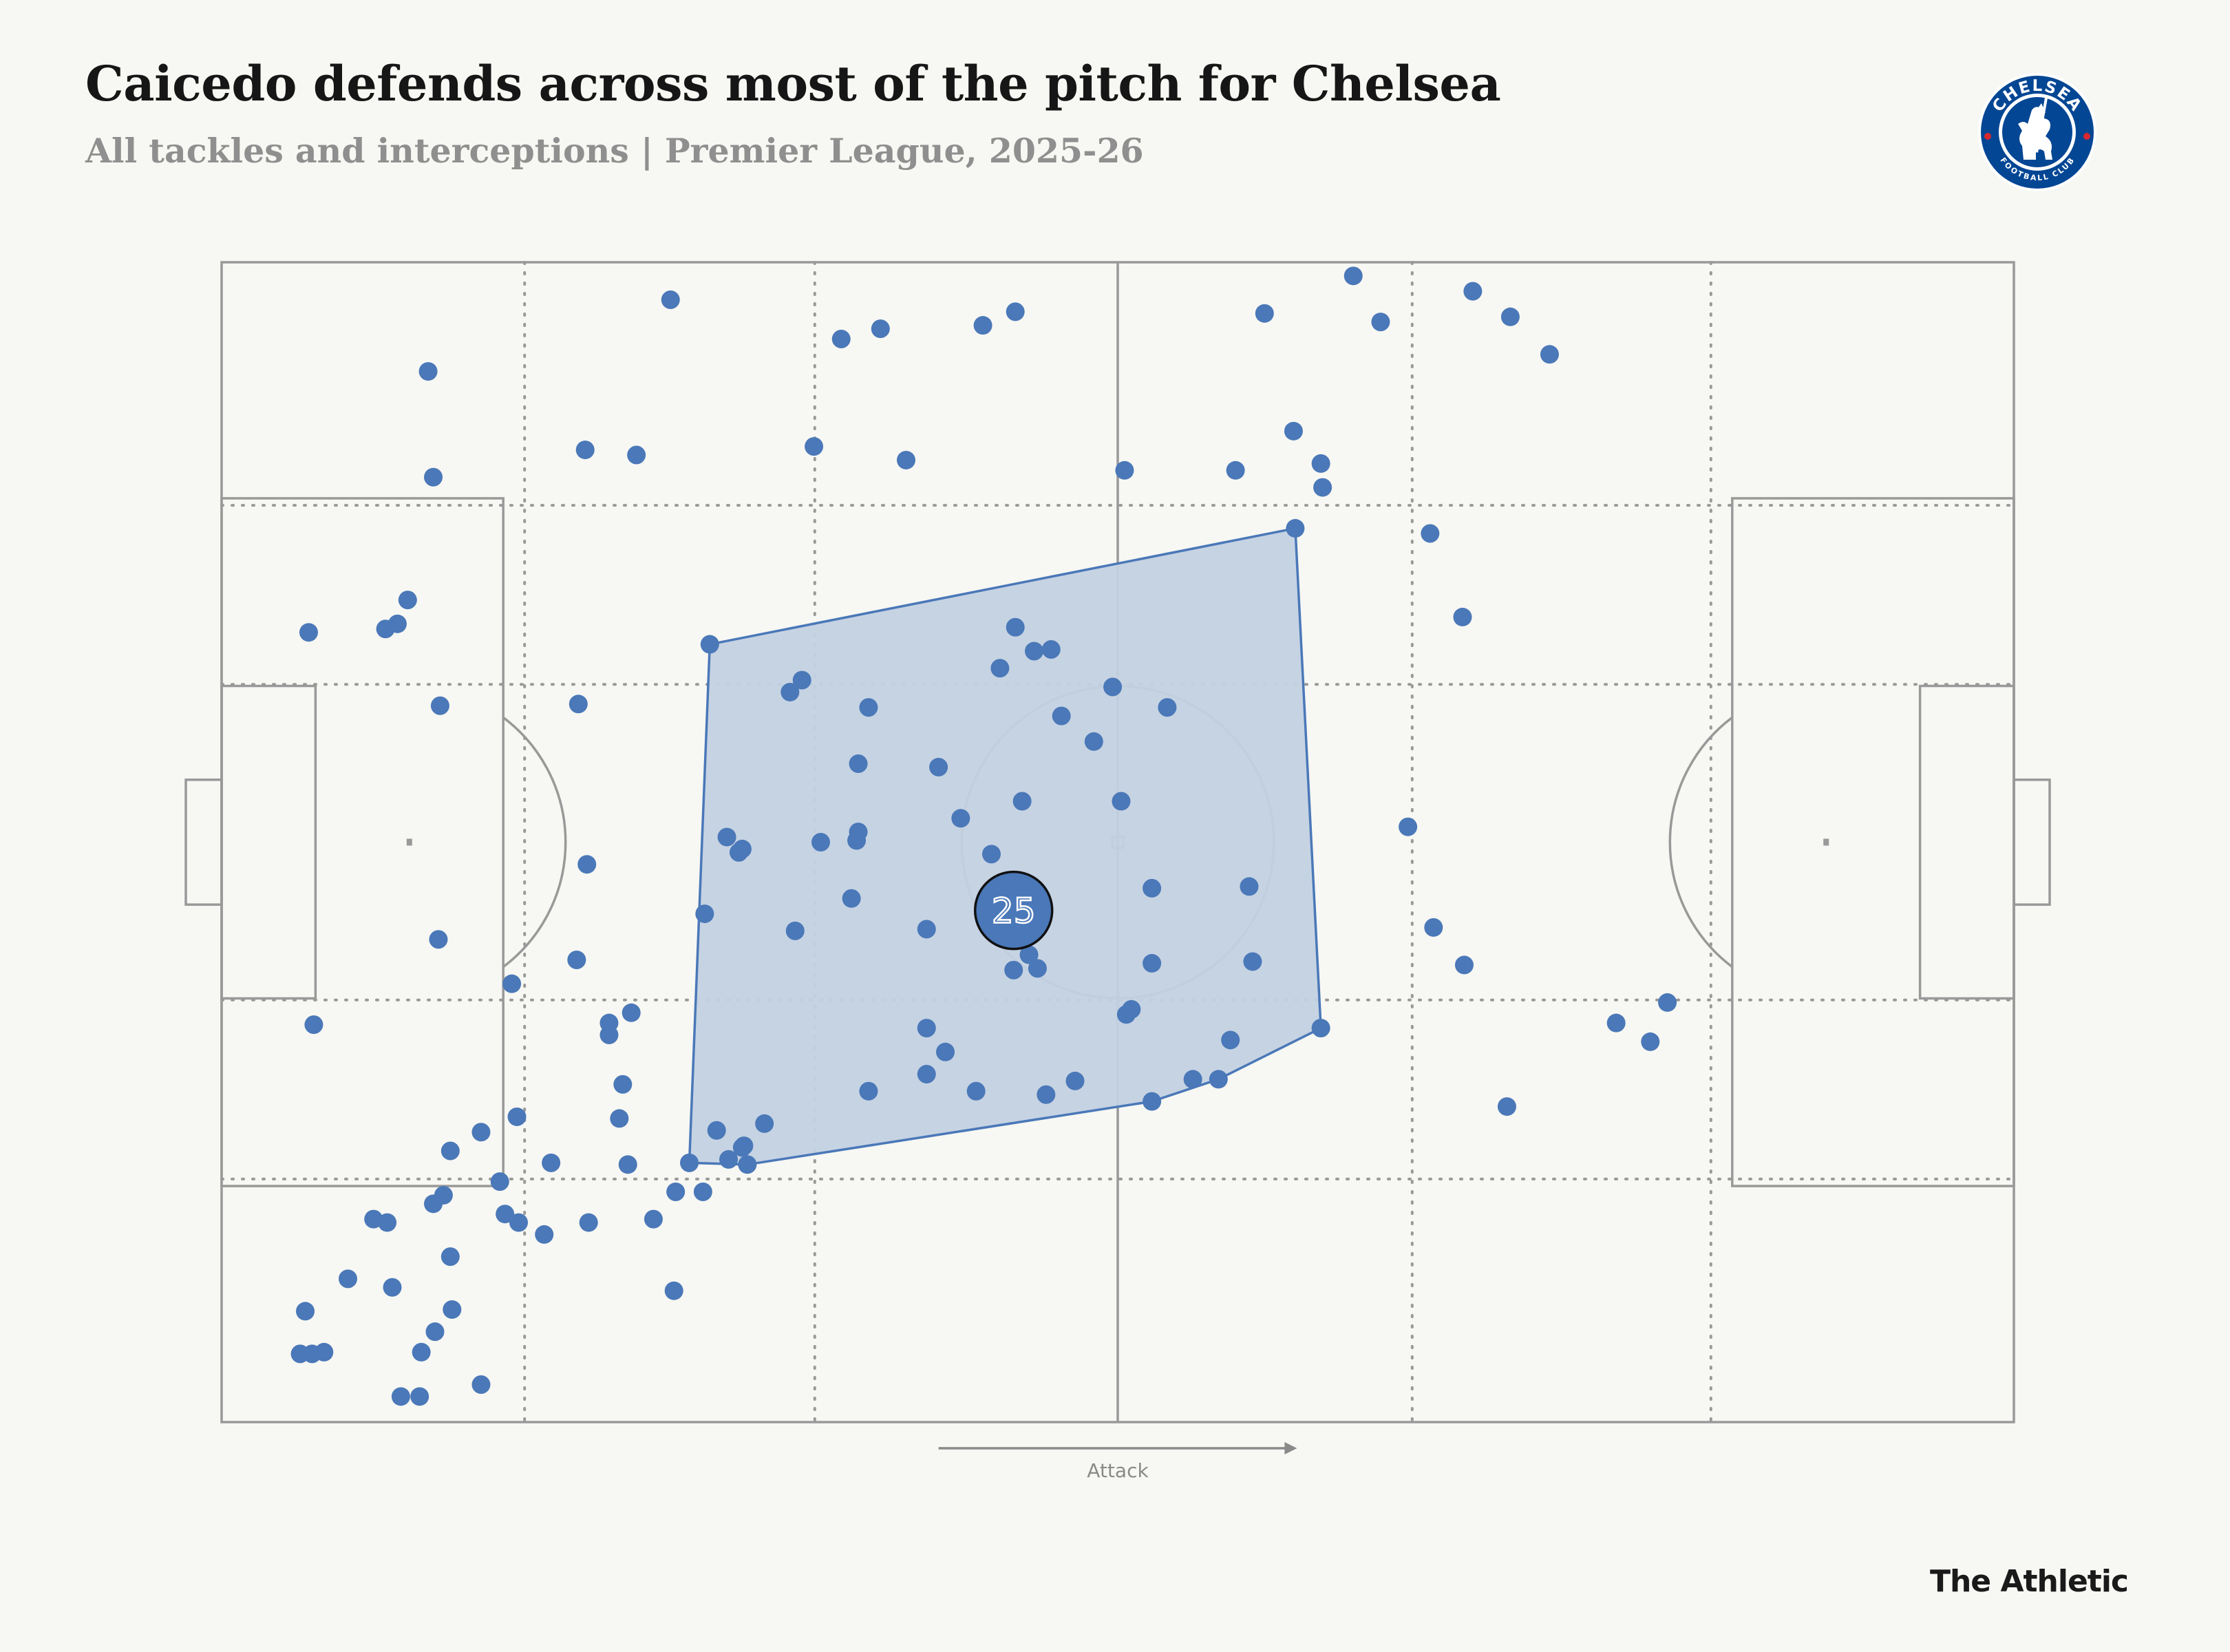  Describe the element at coordinates (1966, 842) in the screenshot. I see `six-yard-box-right` at that location.